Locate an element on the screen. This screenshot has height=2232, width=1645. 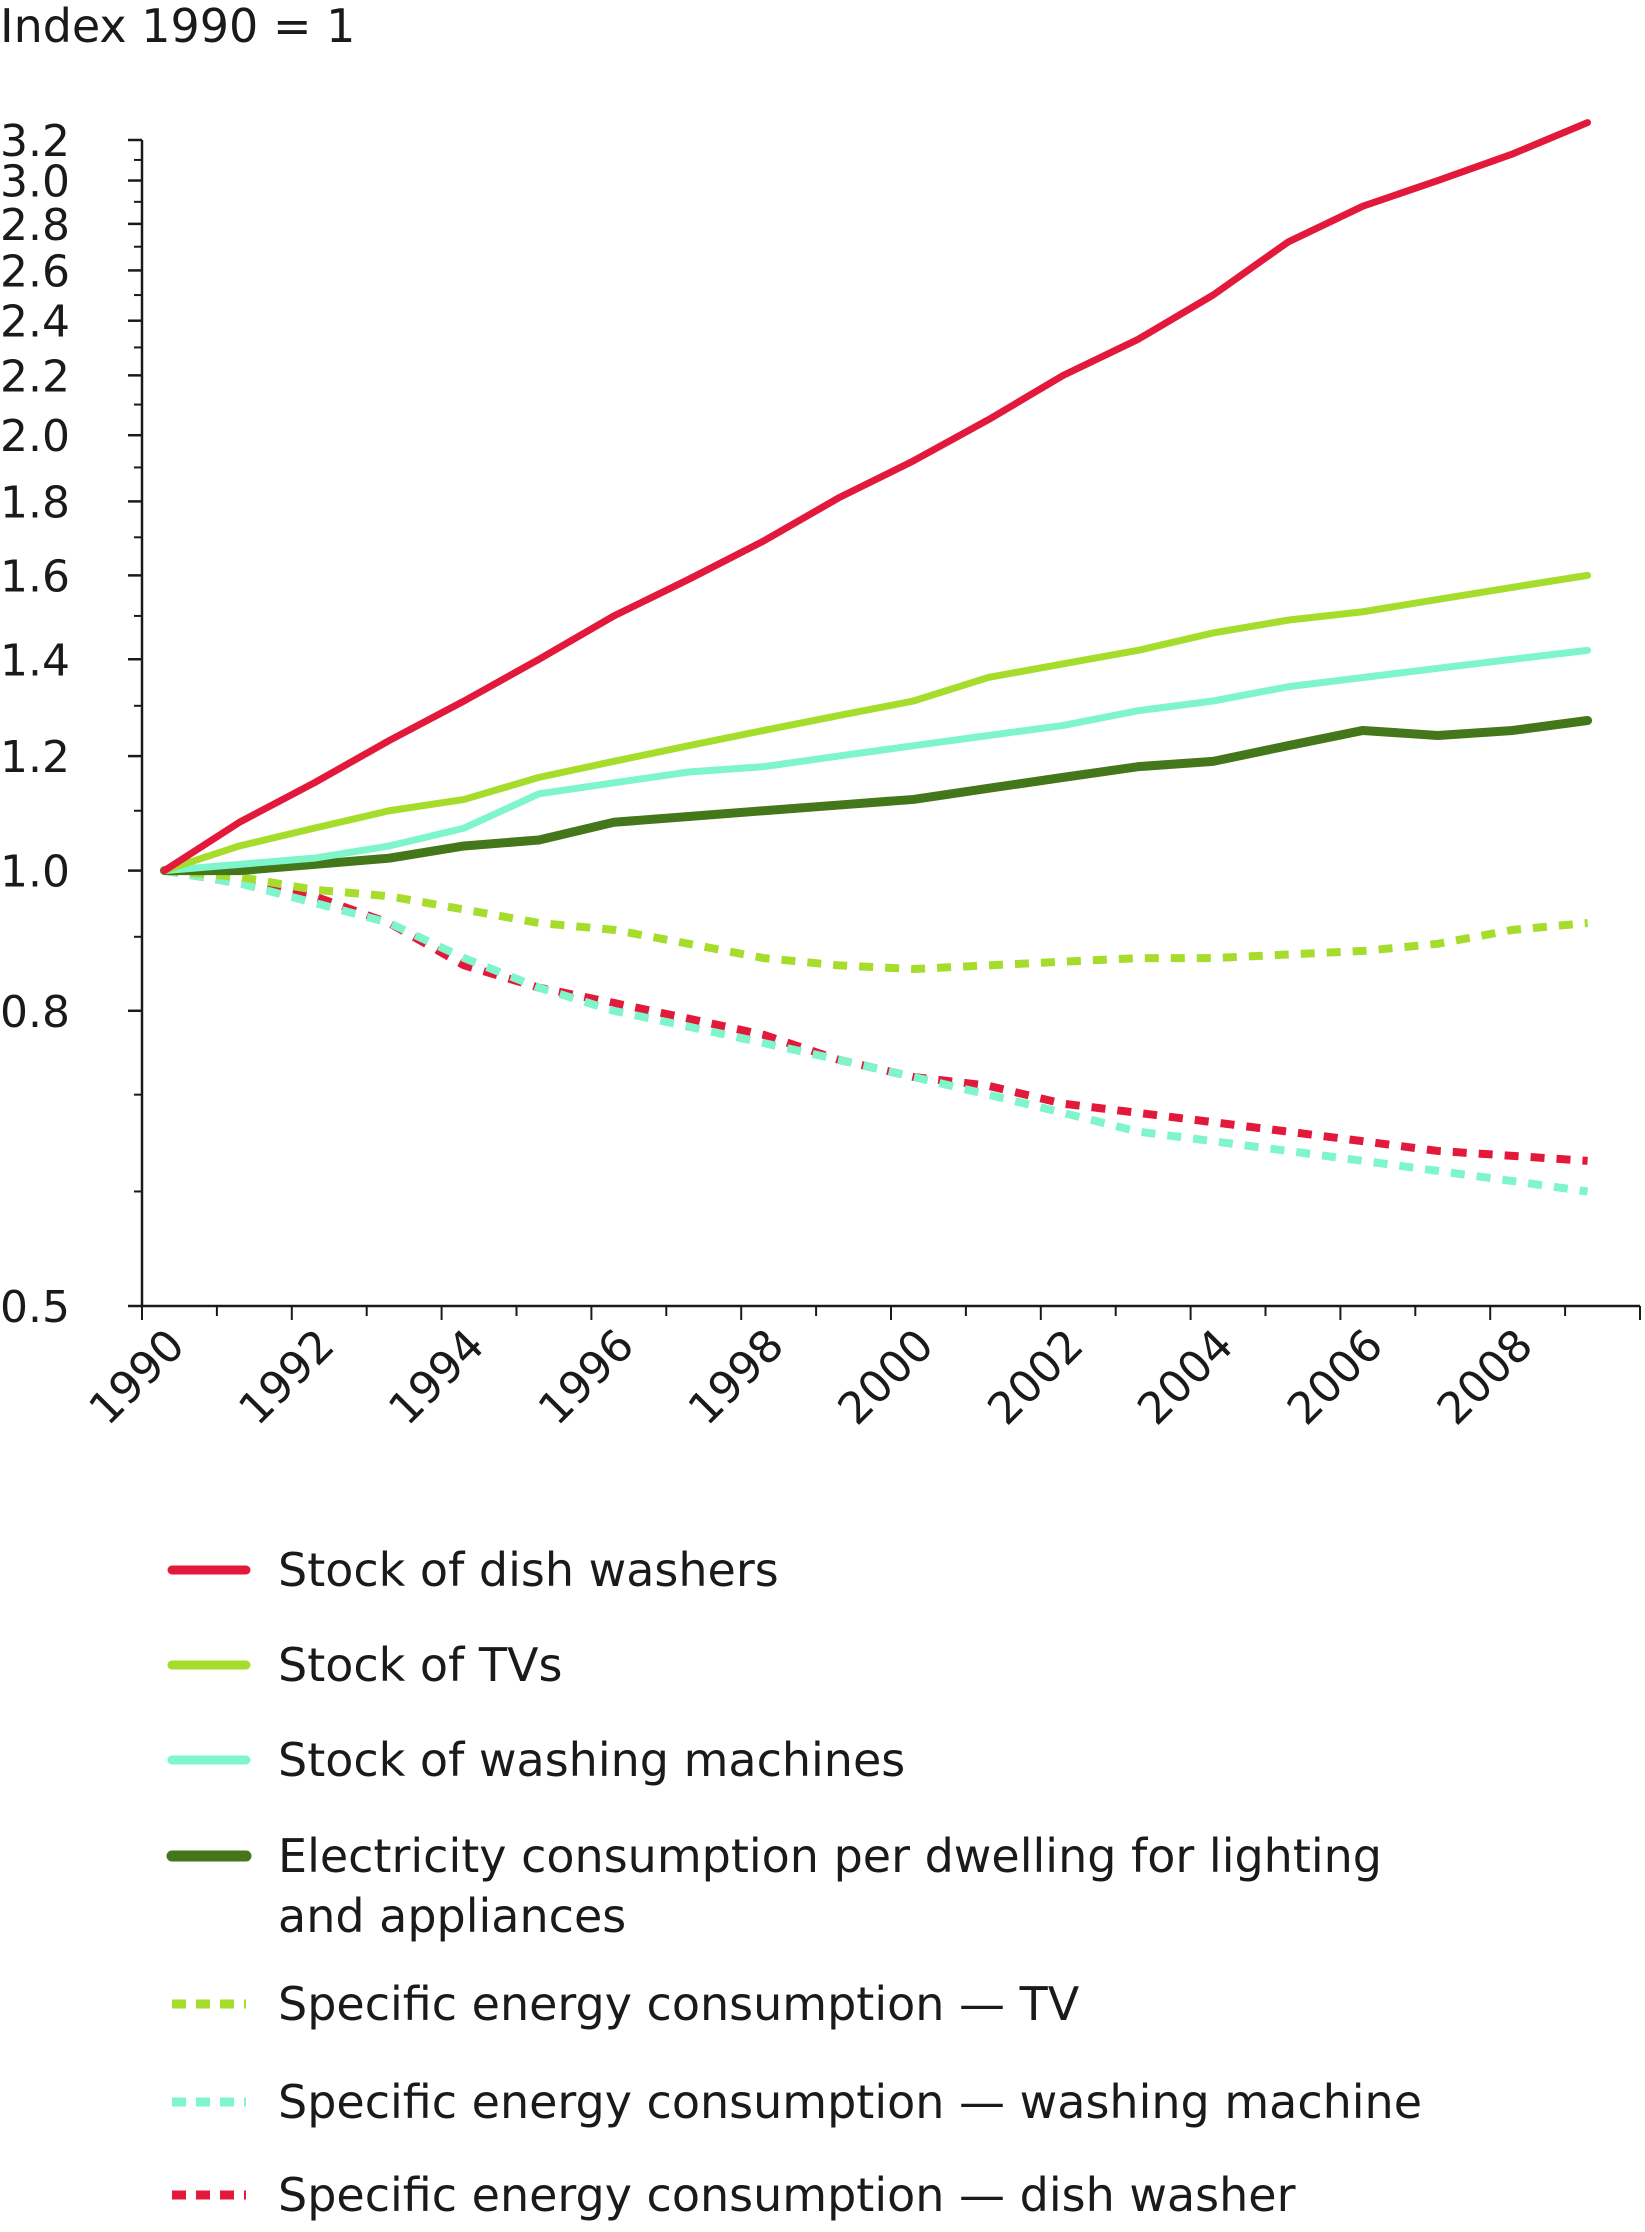
x-tick-label: 2006 is located at coordinates (1335, 1377).